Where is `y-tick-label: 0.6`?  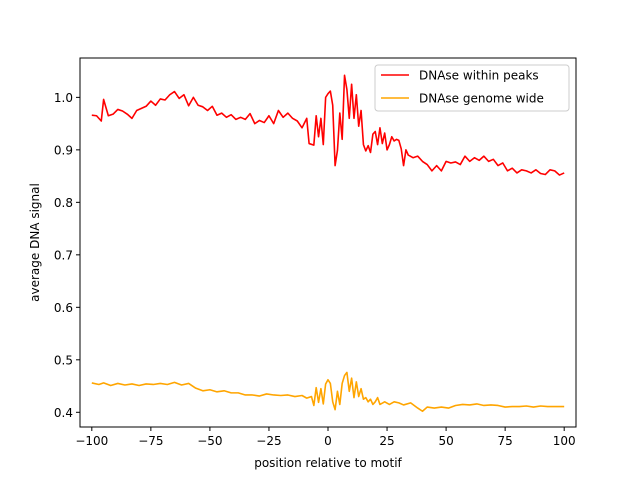 y-tick-label: 0.6 is located at coordinates (63, 308).